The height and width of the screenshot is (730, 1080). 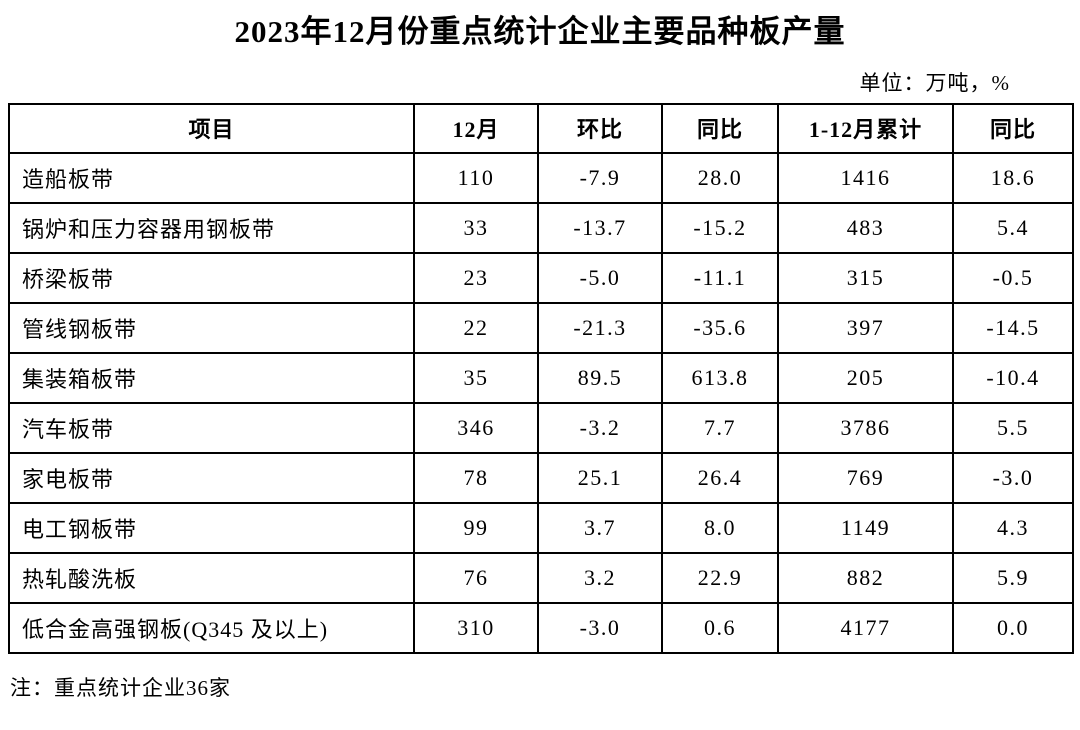 I want to click on value-cell: 397, so click(x=865, y=327).